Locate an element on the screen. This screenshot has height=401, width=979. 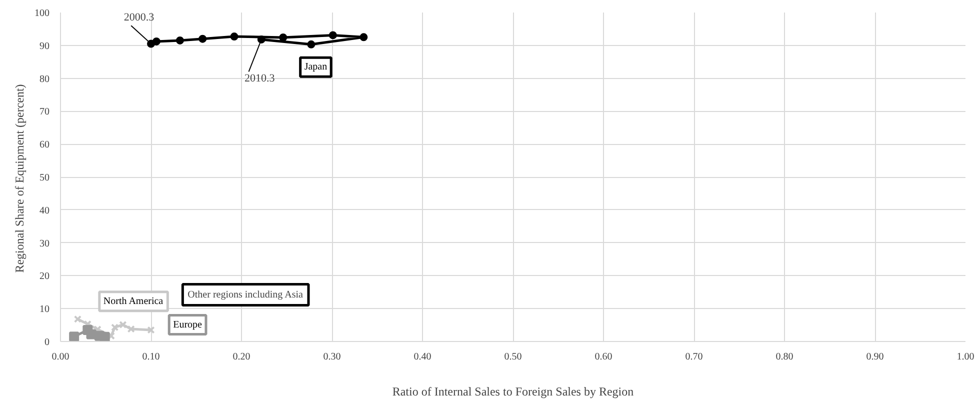
series-label: Japan is located at coordinates (316, 67).